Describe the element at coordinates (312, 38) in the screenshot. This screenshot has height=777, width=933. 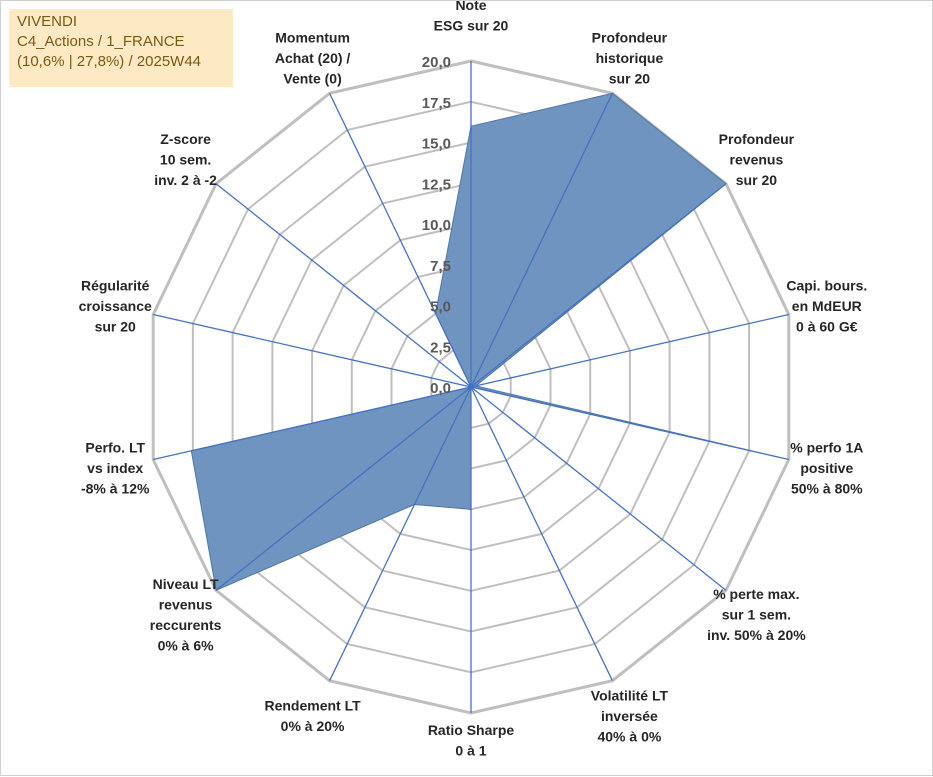
I see `category-label-line: Momentum` at that location.